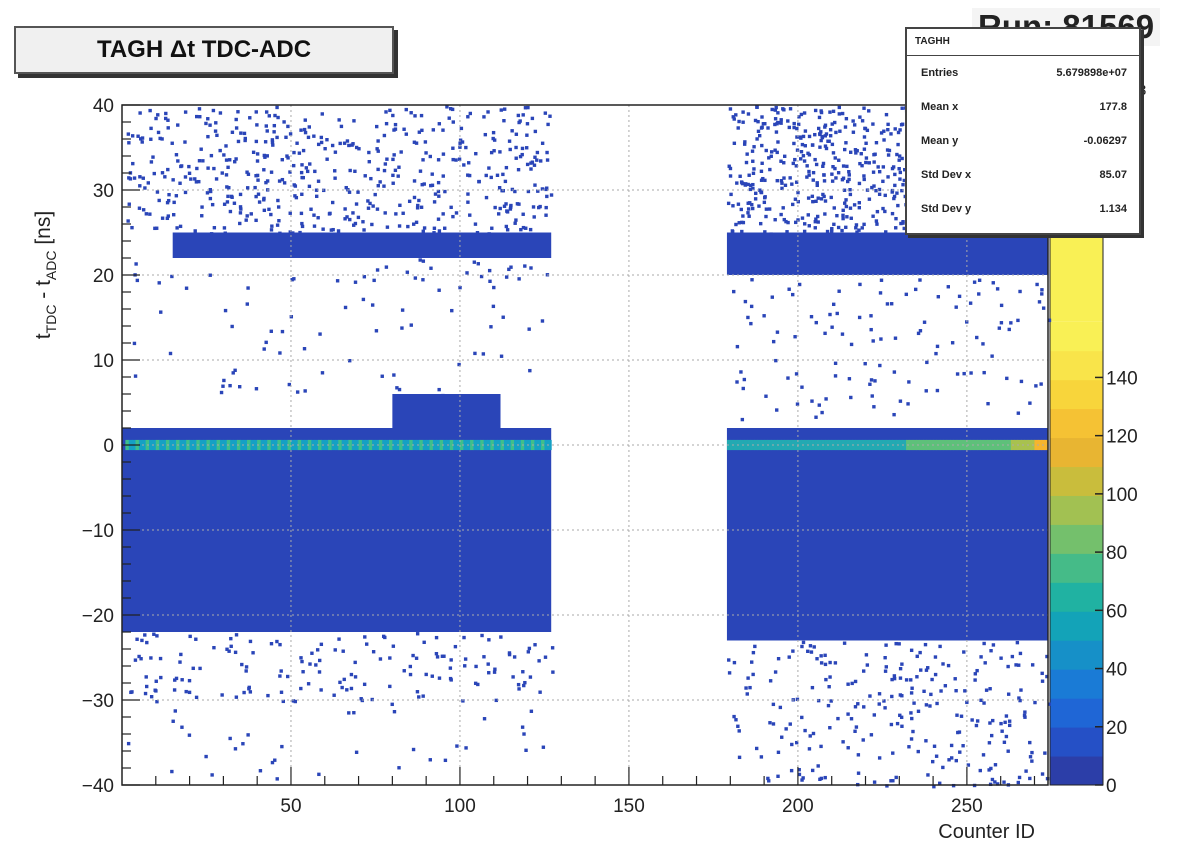  Describe the element at coordinates (1076, 568) in the screenshot. I see `color-scale-segment` at that location.